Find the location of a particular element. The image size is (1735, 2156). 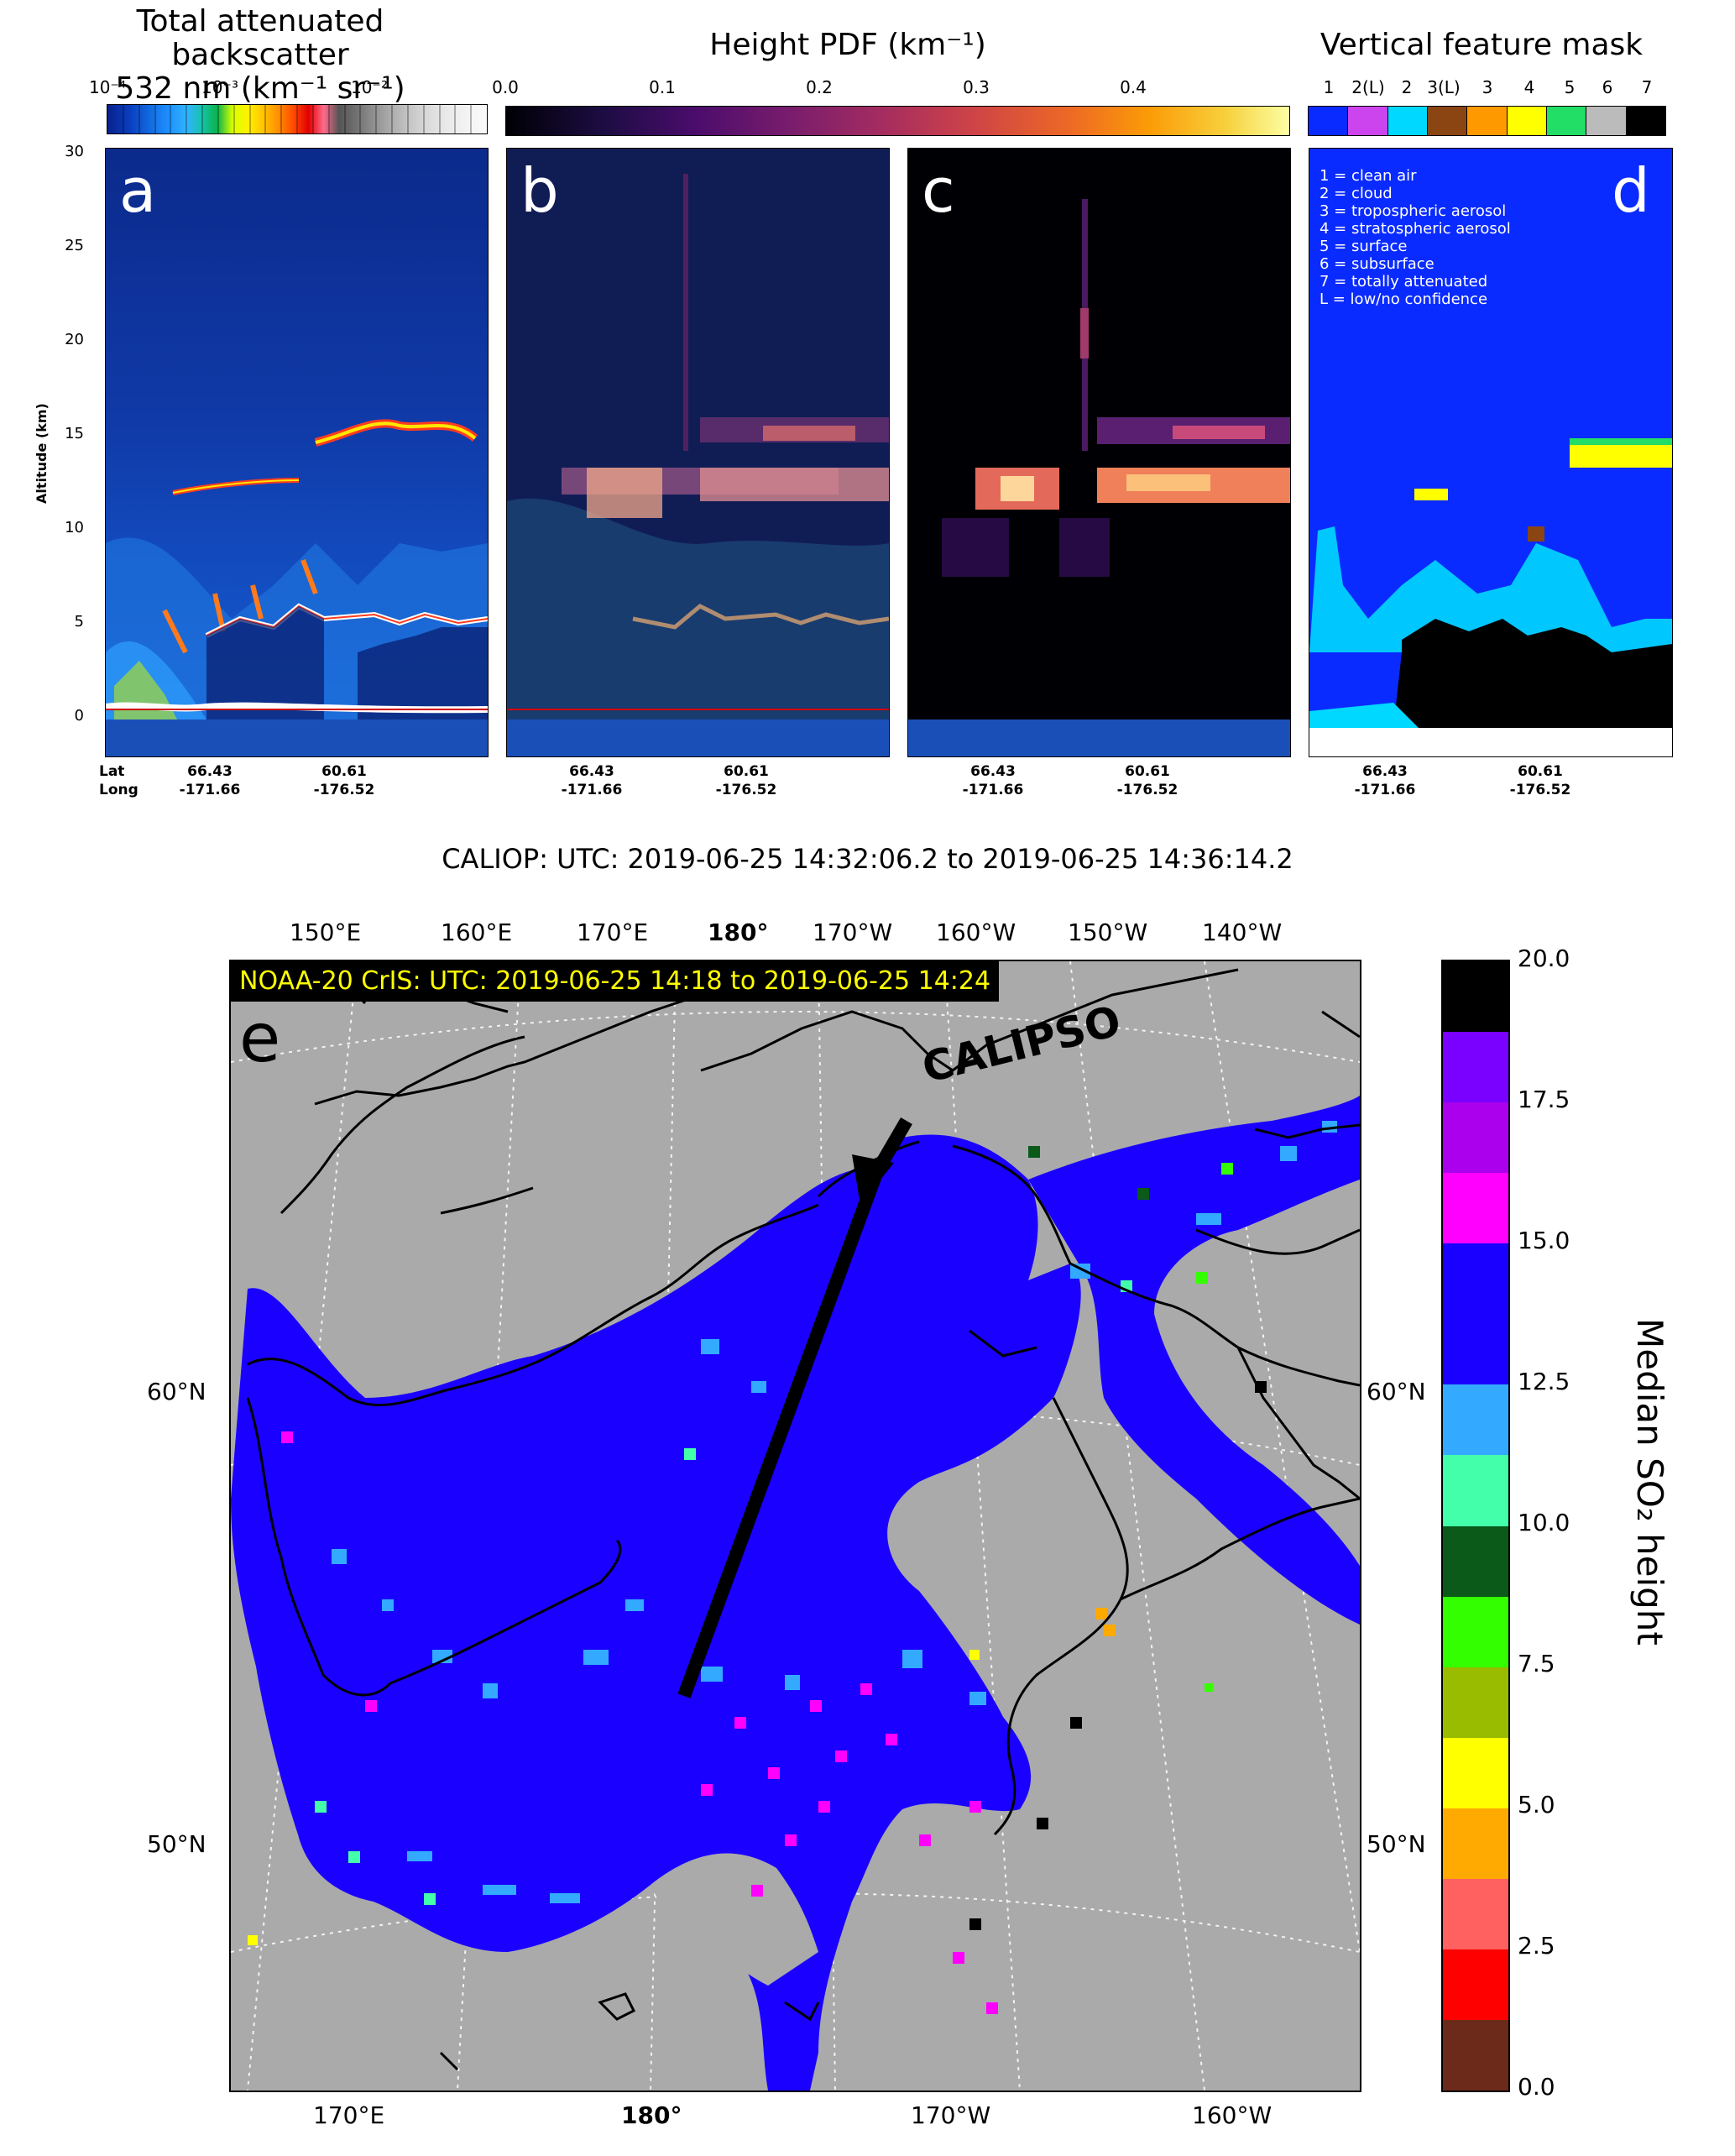

y-tick-0: 0 is located at coordinates (79, 716).